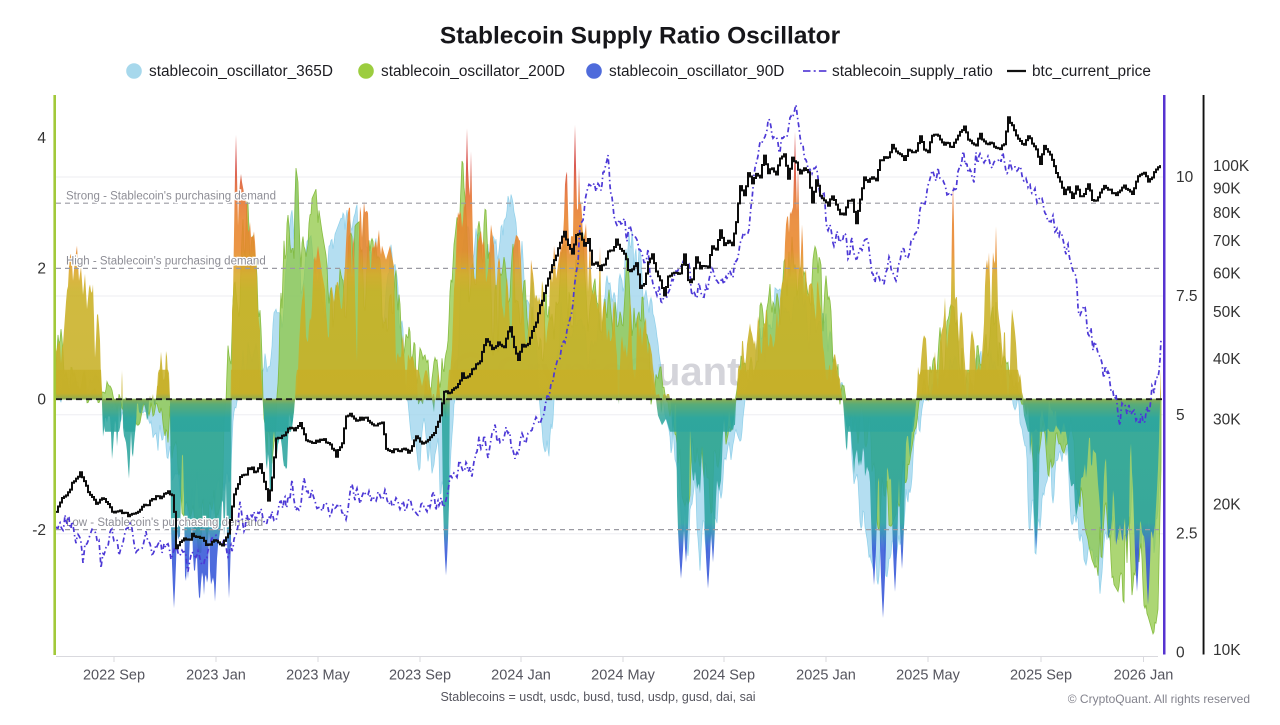  What do you see at coordinates (1227, 505) in the screenshot?
I see `svg-text: 20K` at bounding box center [1227, 505].